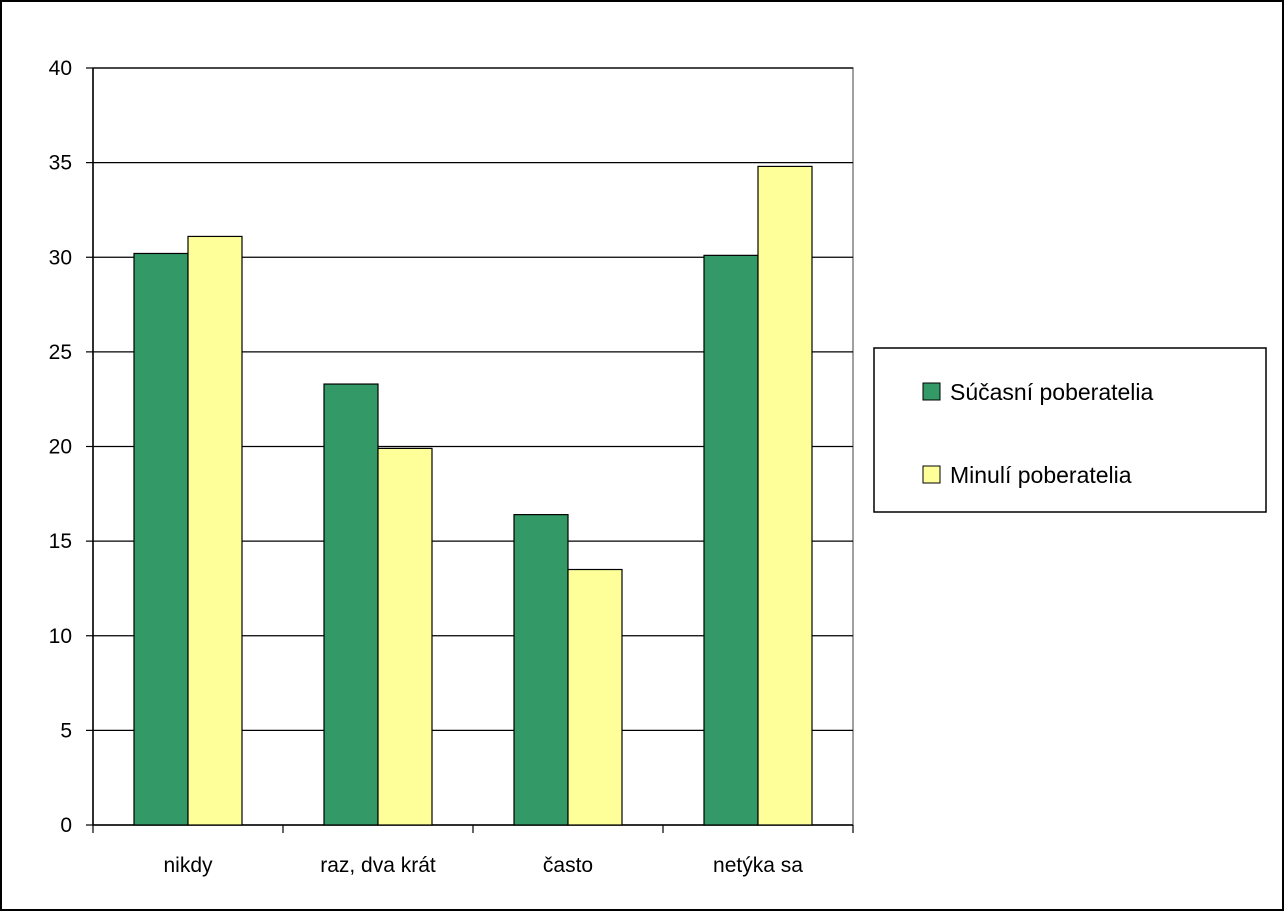 This screenshot has height=916, width=1284. Describe the element at coordinates (66, 730) in the screenshot. I see `y-tick-label: 5` at that location.